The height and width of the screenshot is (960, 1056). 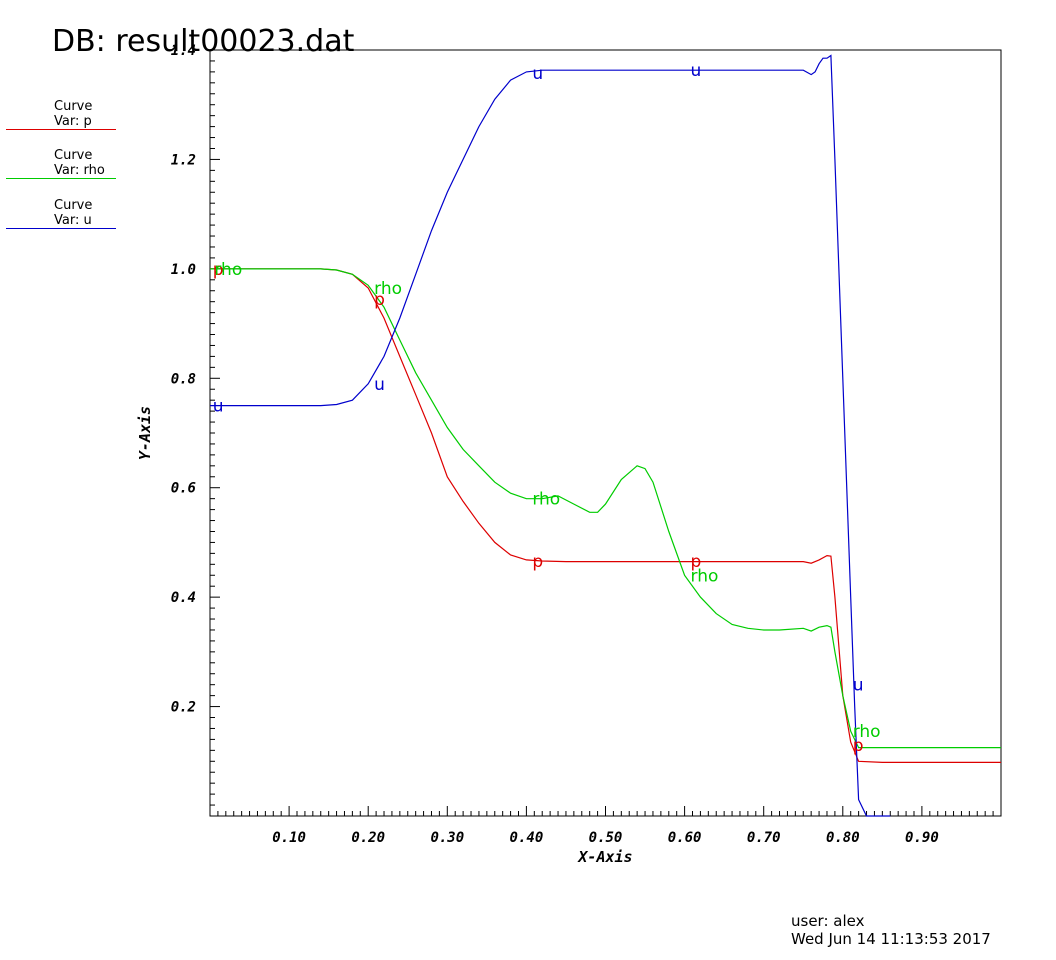 I want to click on x-tick-label: 0.60, so click(x=685, y=838).